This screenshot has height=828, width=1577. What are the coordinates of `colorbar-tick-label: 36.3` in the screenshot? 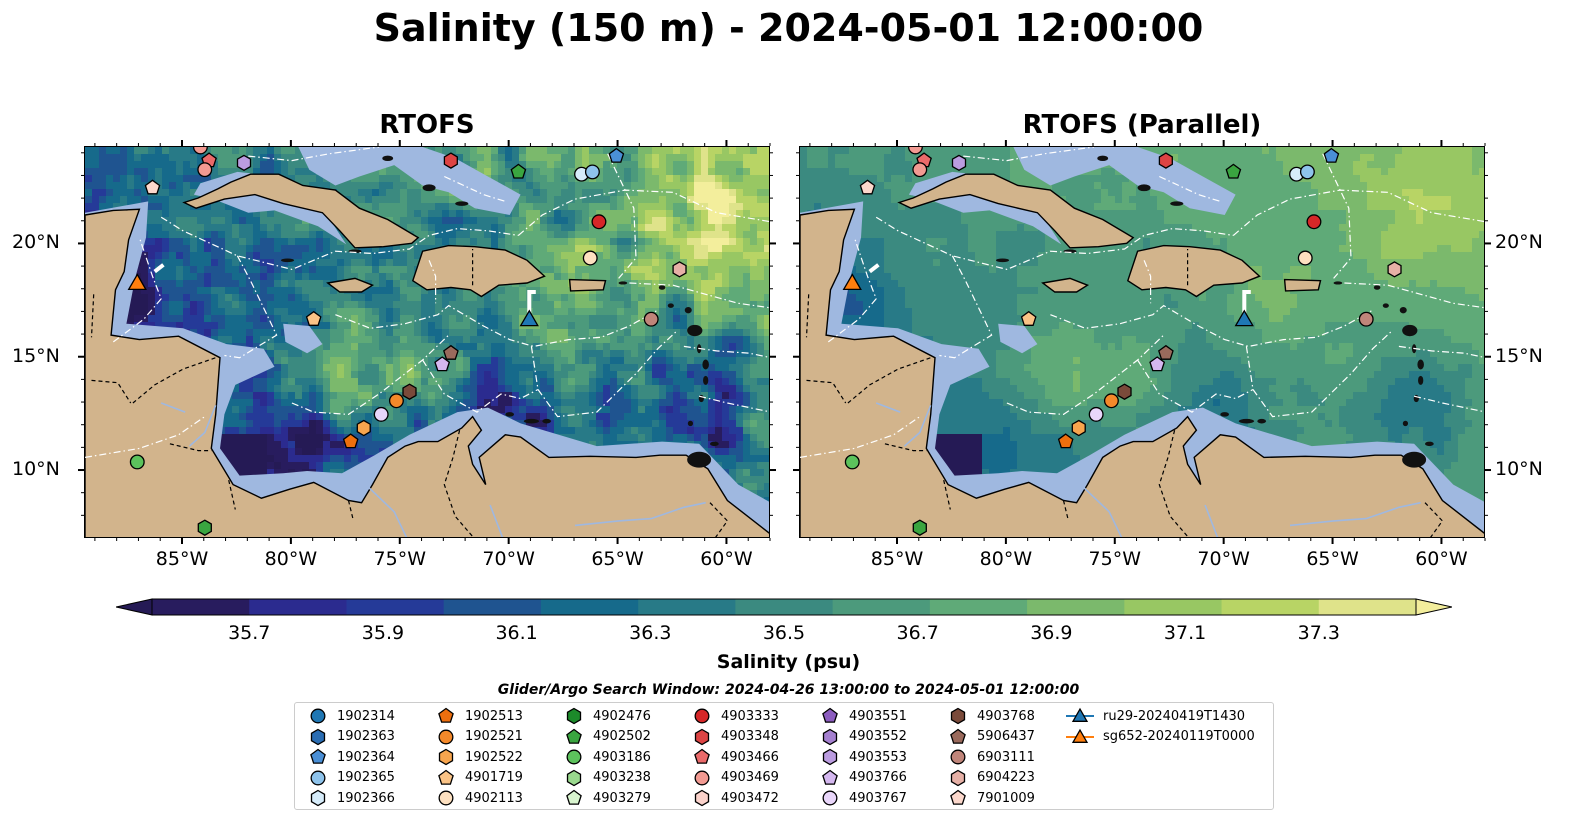 It's located at (650, 633).